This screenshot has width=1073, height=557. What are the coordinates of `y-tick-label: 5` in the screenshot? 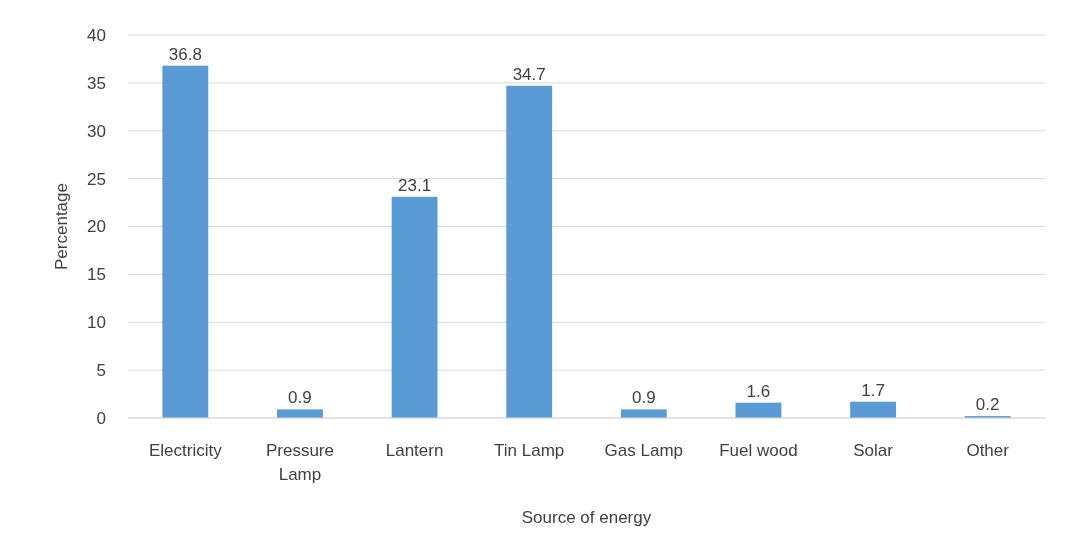 It's located at (101, 371).